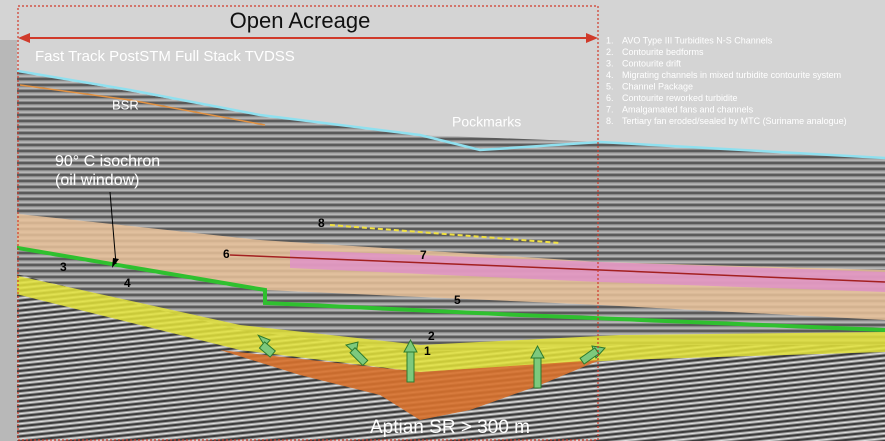 Image resolution: width=885 pixels, height=441 pixels. What do you see at coordinates (610, 63) in the screenshot?
I see `legend-number: 3.` at bounding box center [610, 63].